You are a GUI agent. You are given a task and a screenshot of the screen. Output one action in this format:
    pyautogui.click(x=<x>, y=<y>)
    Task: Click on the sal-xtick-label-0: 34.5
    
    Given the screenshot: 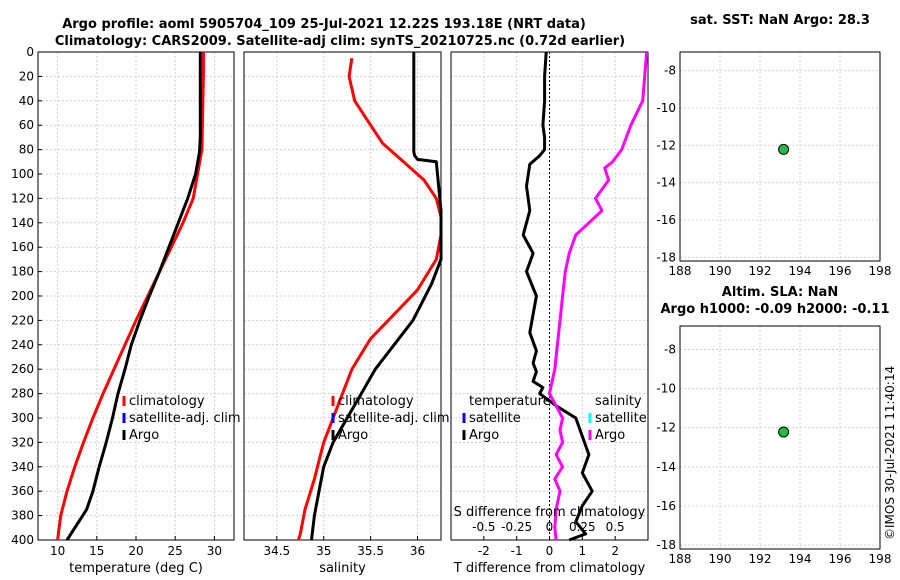 What is the action you would take?
    pyautogui.click(x=276, y=551)
    